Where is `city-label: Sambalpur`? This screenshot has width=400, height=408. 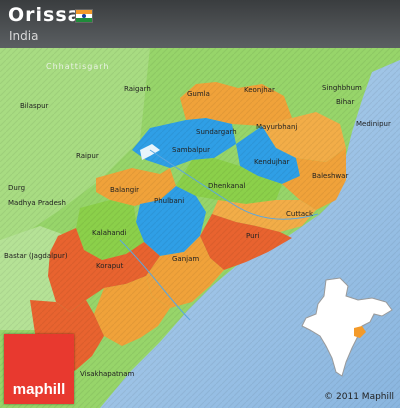
city-label: Sambalpur is located at coordinates (191, 150).